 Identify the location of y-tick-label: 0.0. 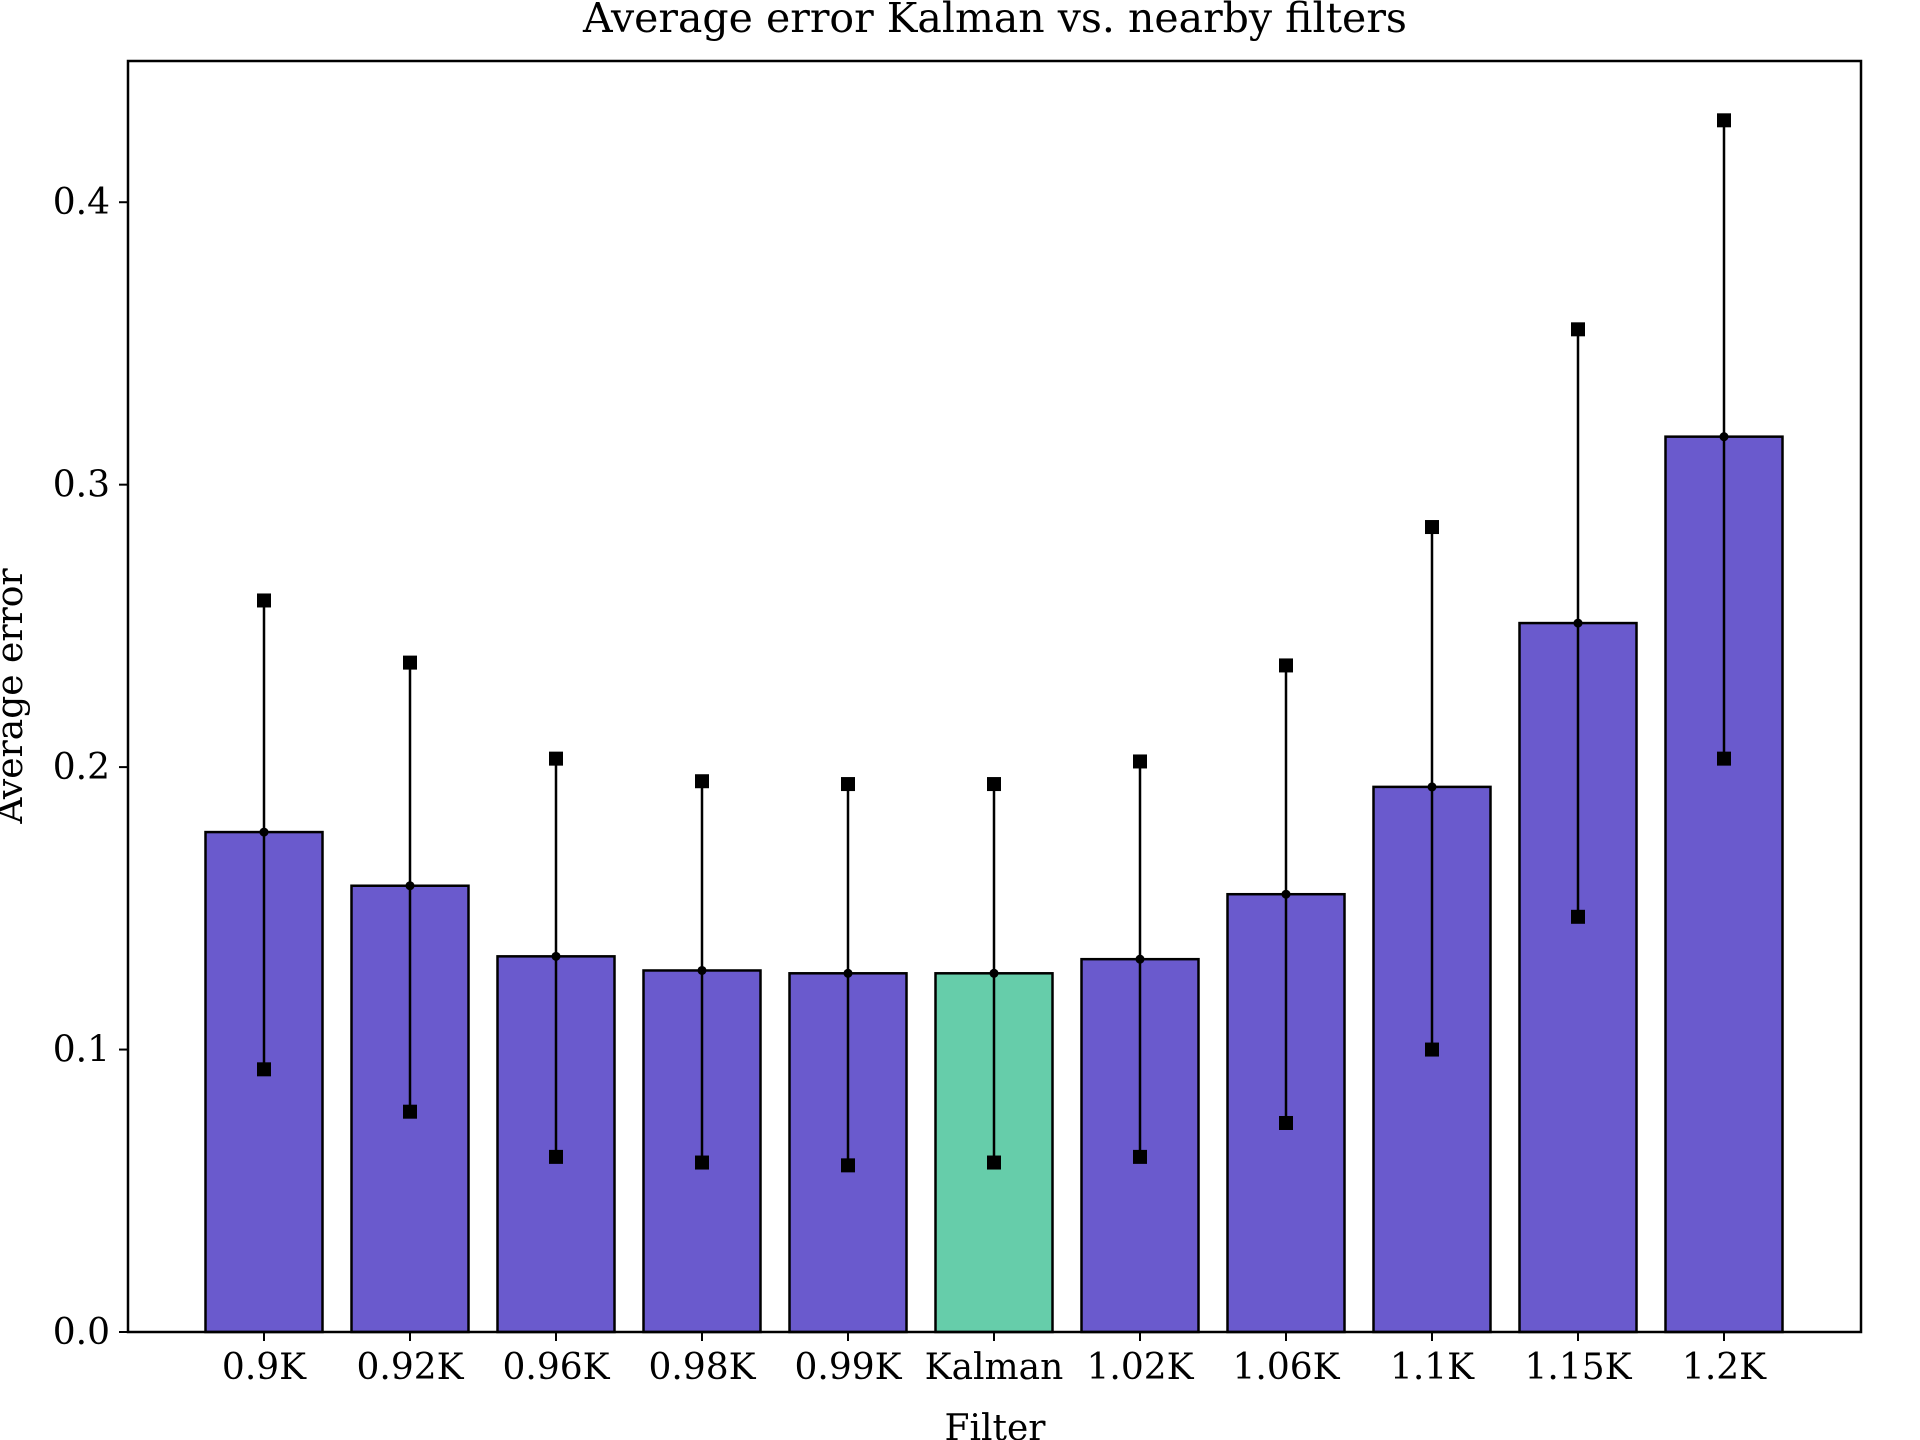
(81, 1332).